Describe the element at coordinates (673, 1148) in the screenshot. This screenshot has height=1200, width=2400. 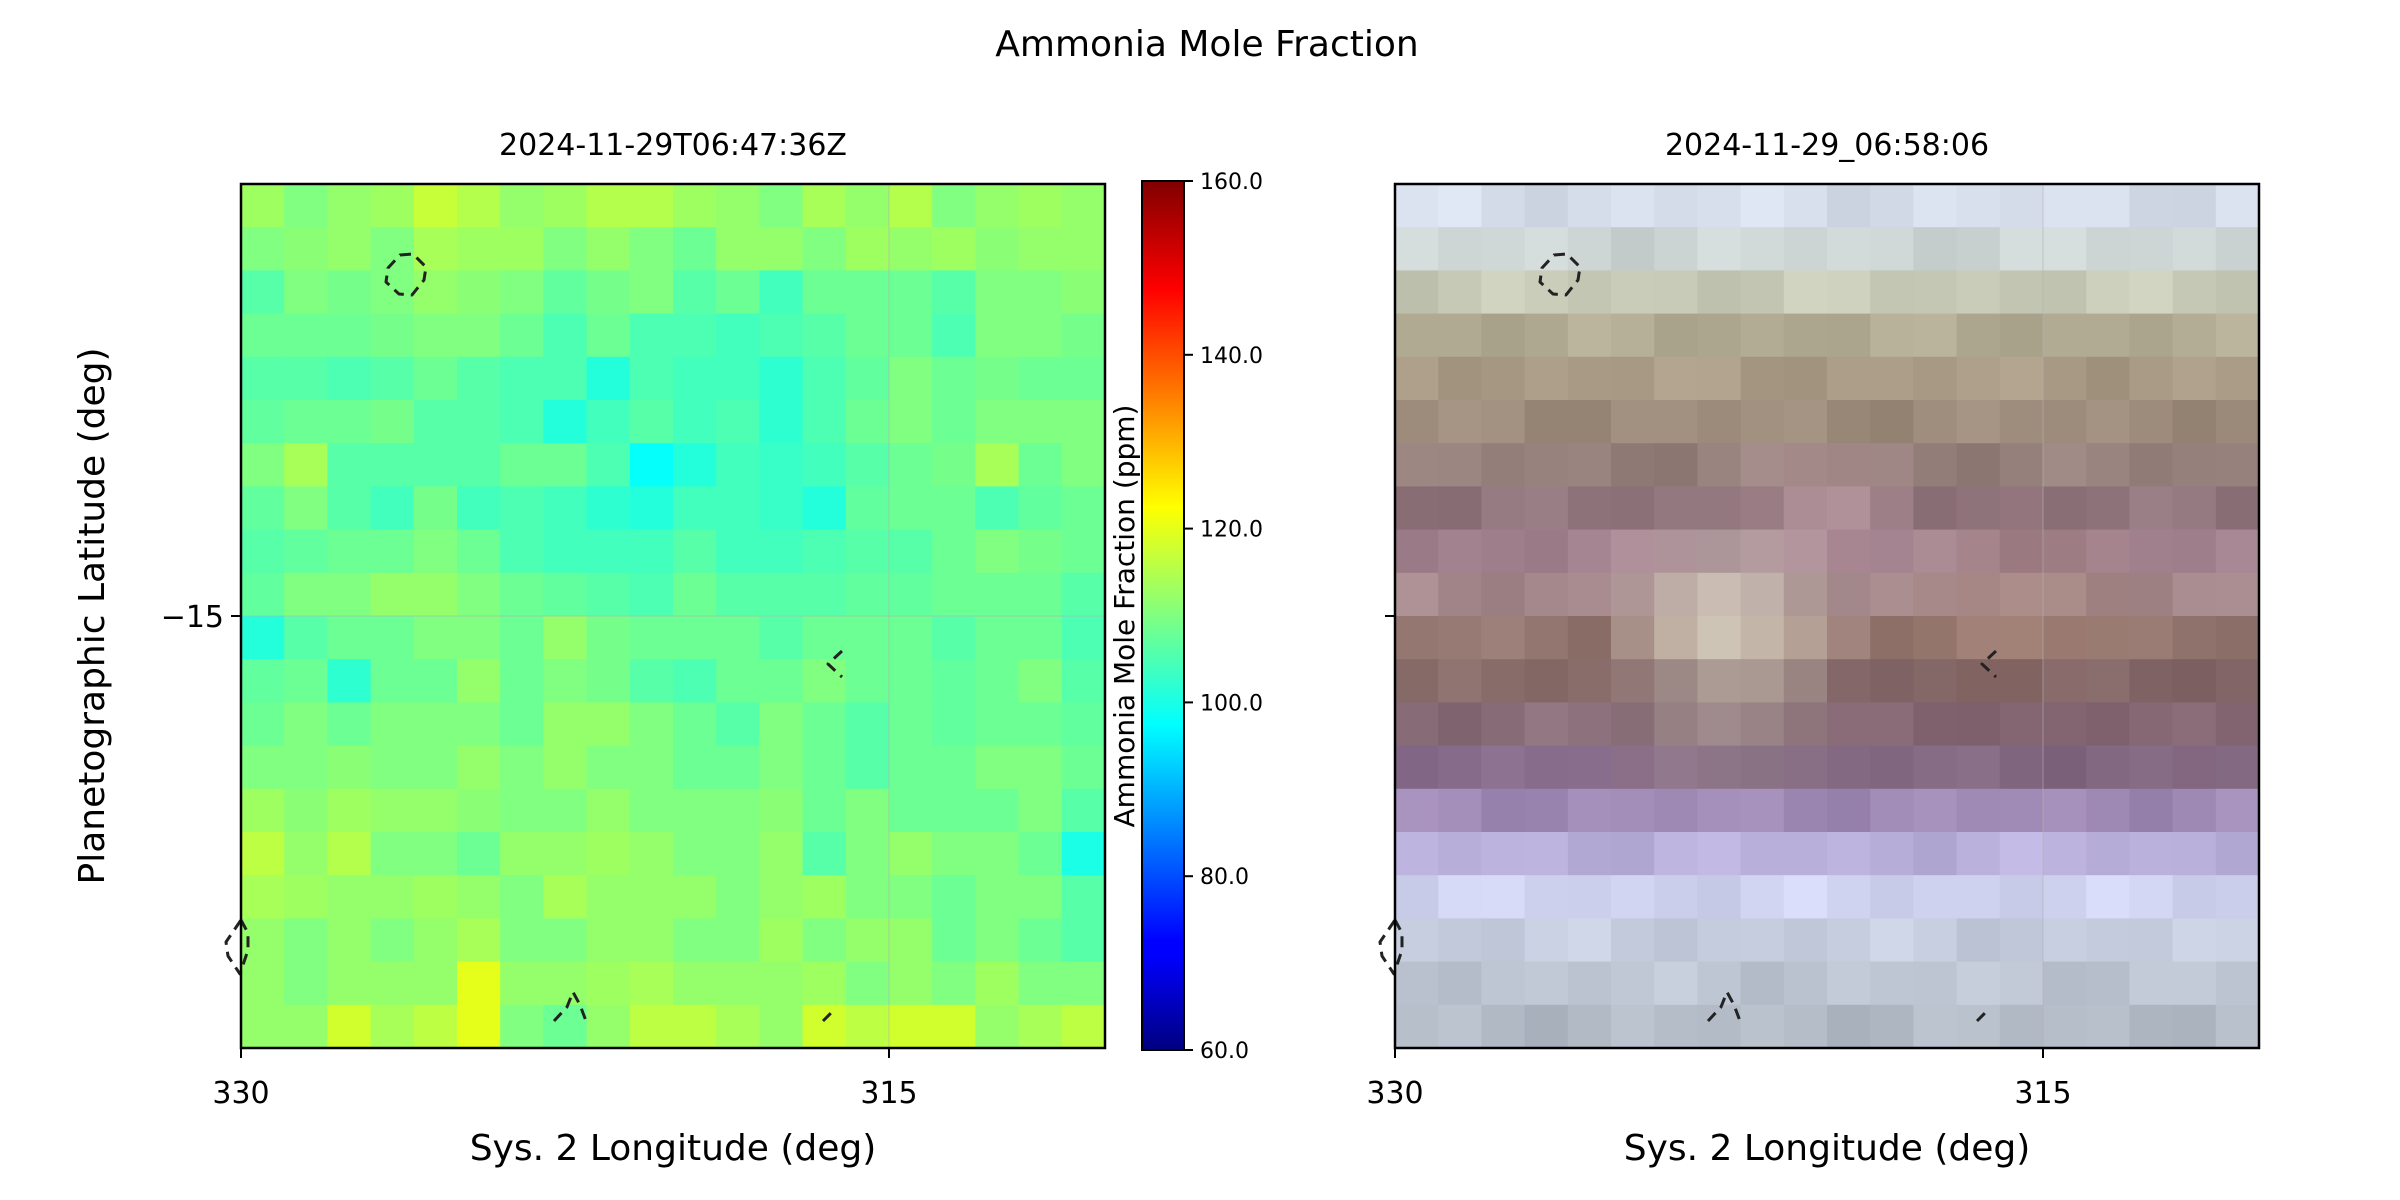
I see `ammonia-xlabel: Sys. 2 Longitude (deg)` at that location.